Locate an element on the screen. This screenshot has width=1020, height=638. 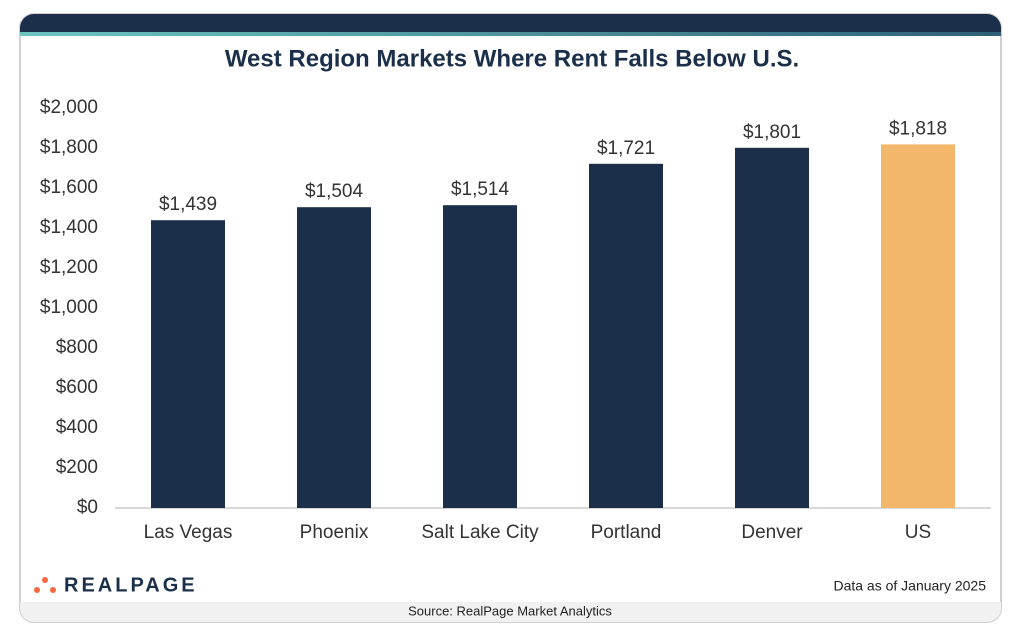
y-tick-label: $1,000 is located at coordinates (69, 307).